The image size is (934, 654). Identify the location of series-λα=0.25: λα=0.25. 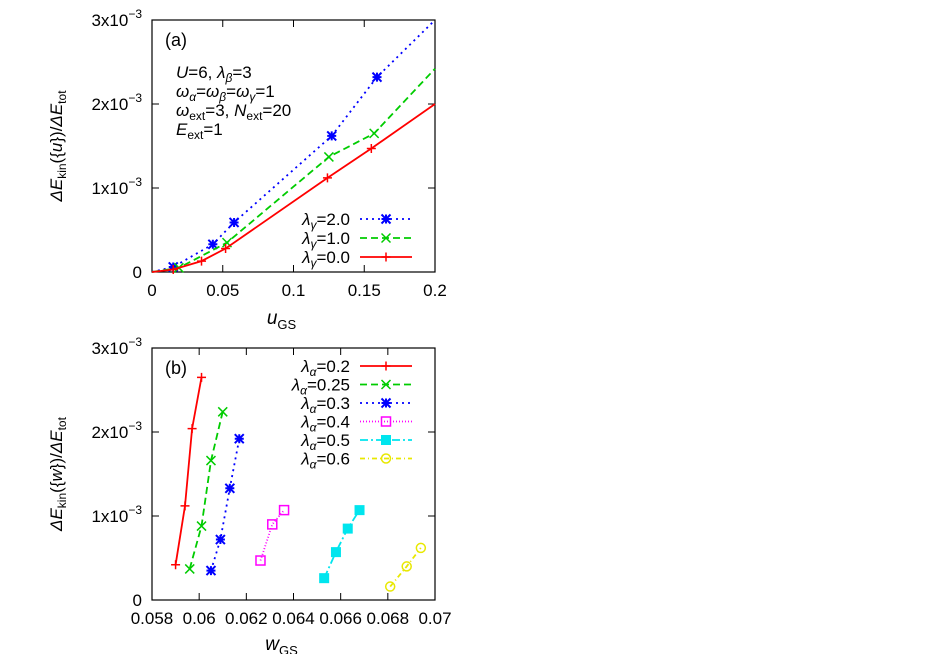
(298, 475).